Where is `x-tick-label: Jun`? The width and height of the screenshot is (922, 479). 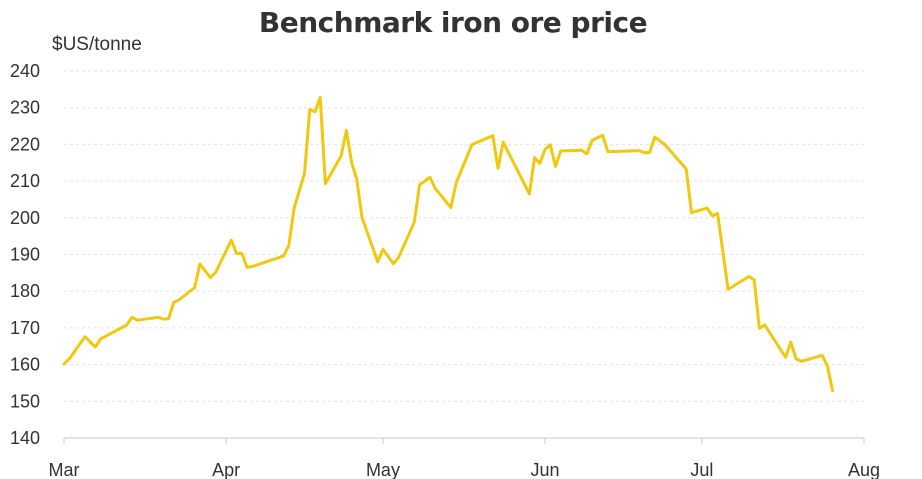 x-tick-label: Jun is located at coordinates (545, 469).